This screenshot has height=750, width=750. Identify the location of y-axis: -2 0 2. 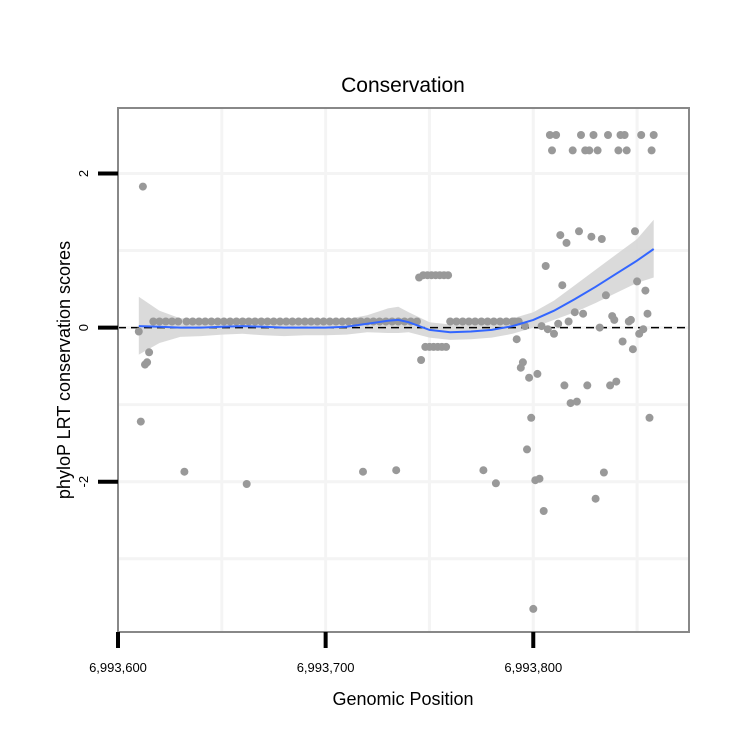
(97, 329).